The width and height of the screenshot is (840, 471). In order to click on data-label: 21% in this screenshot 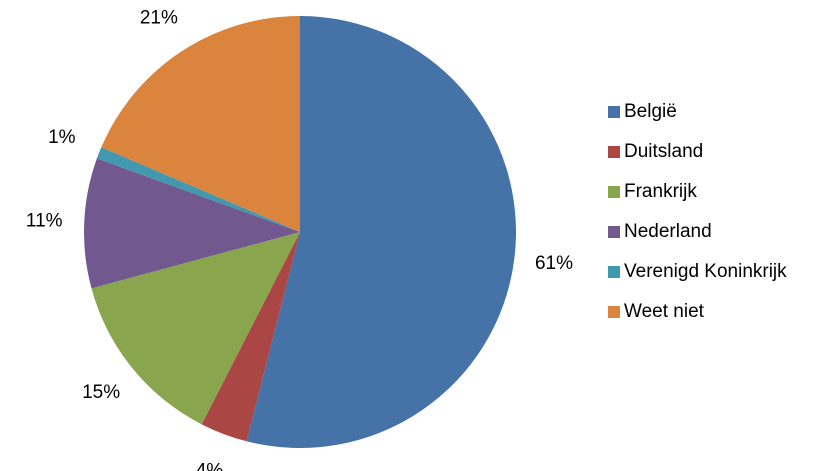, I will do `click(159, 17)`.